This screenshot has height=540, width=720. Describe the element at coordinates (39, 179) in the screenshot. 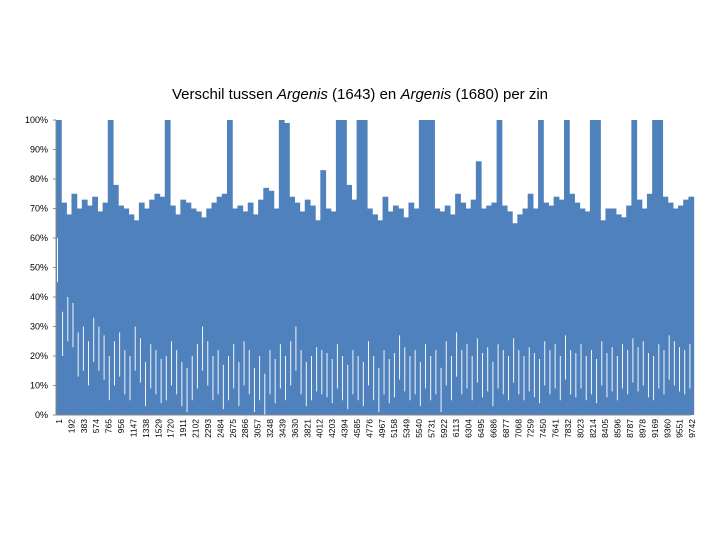

I see `y-tick-label: 80%` at that location.